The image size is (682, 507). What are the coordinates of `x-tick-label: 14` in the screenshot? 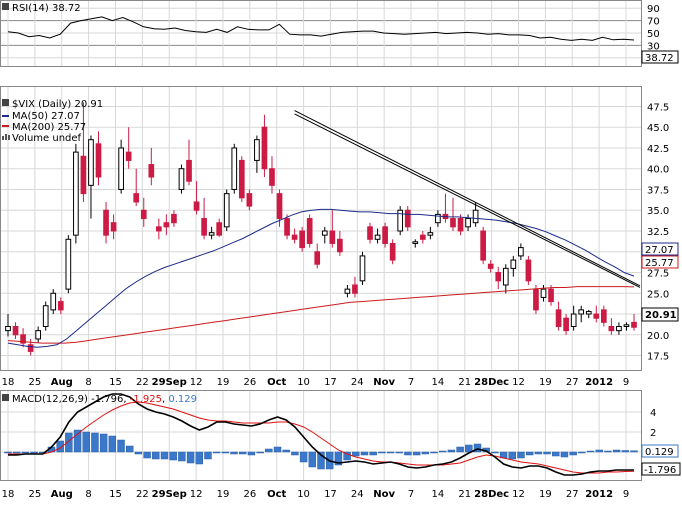 It's located at (438, 382).